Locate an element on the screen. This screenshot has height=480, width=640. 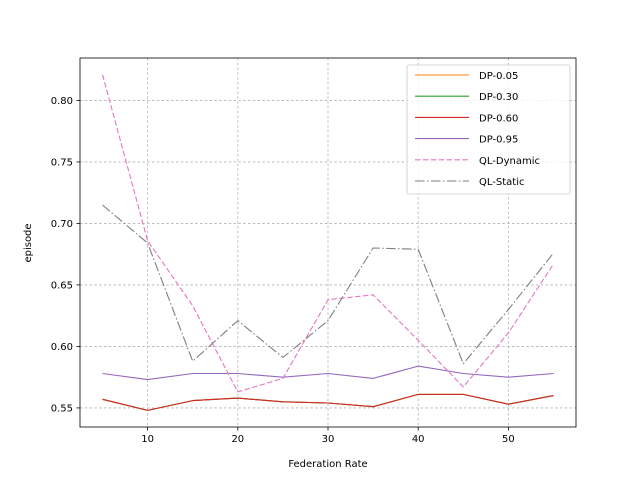
y-axis-label: episode is located at coordinates (28, 242).